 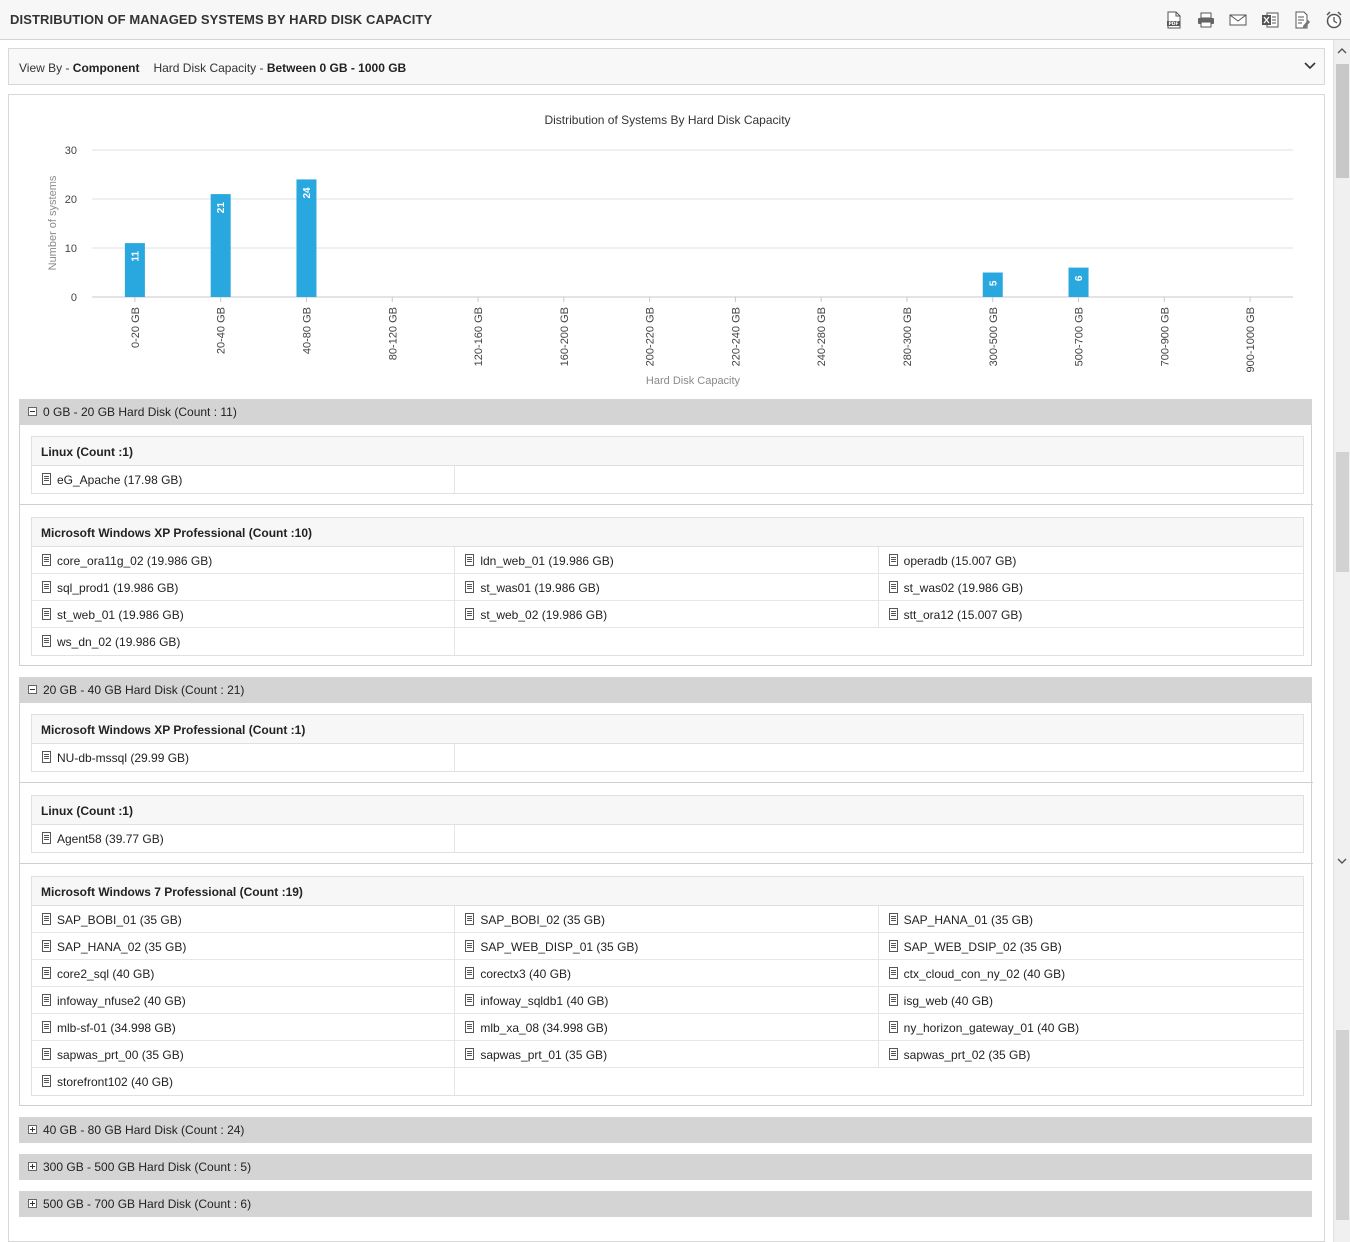 I want to click on bar, so click(x=992, y=284).